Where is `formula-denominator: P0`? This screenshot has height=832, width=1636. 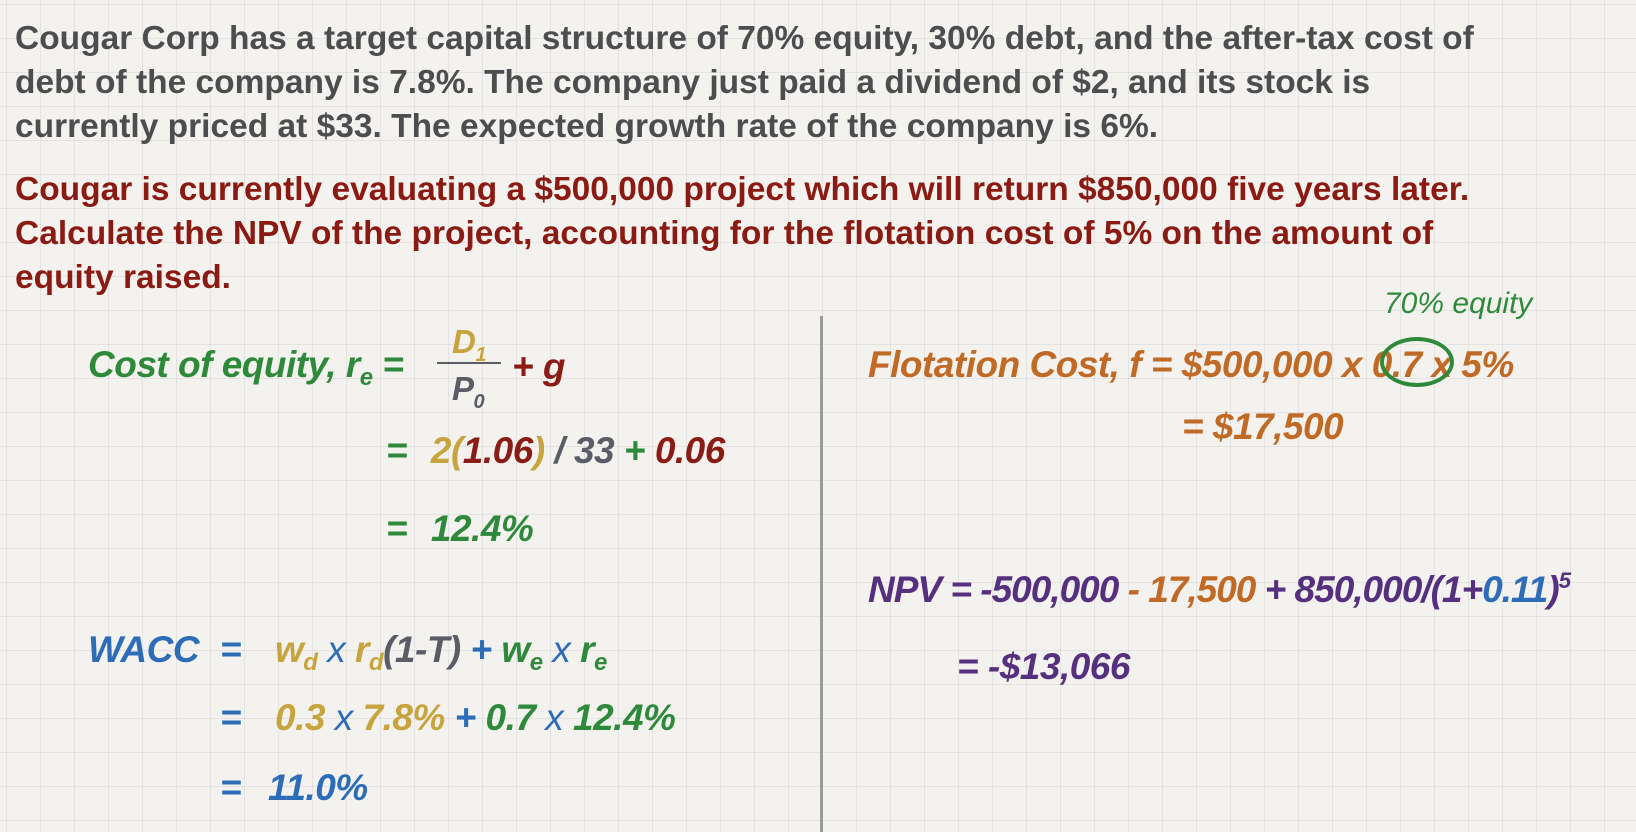
formula-denominator: P0 is located at coordinates (468, 395).